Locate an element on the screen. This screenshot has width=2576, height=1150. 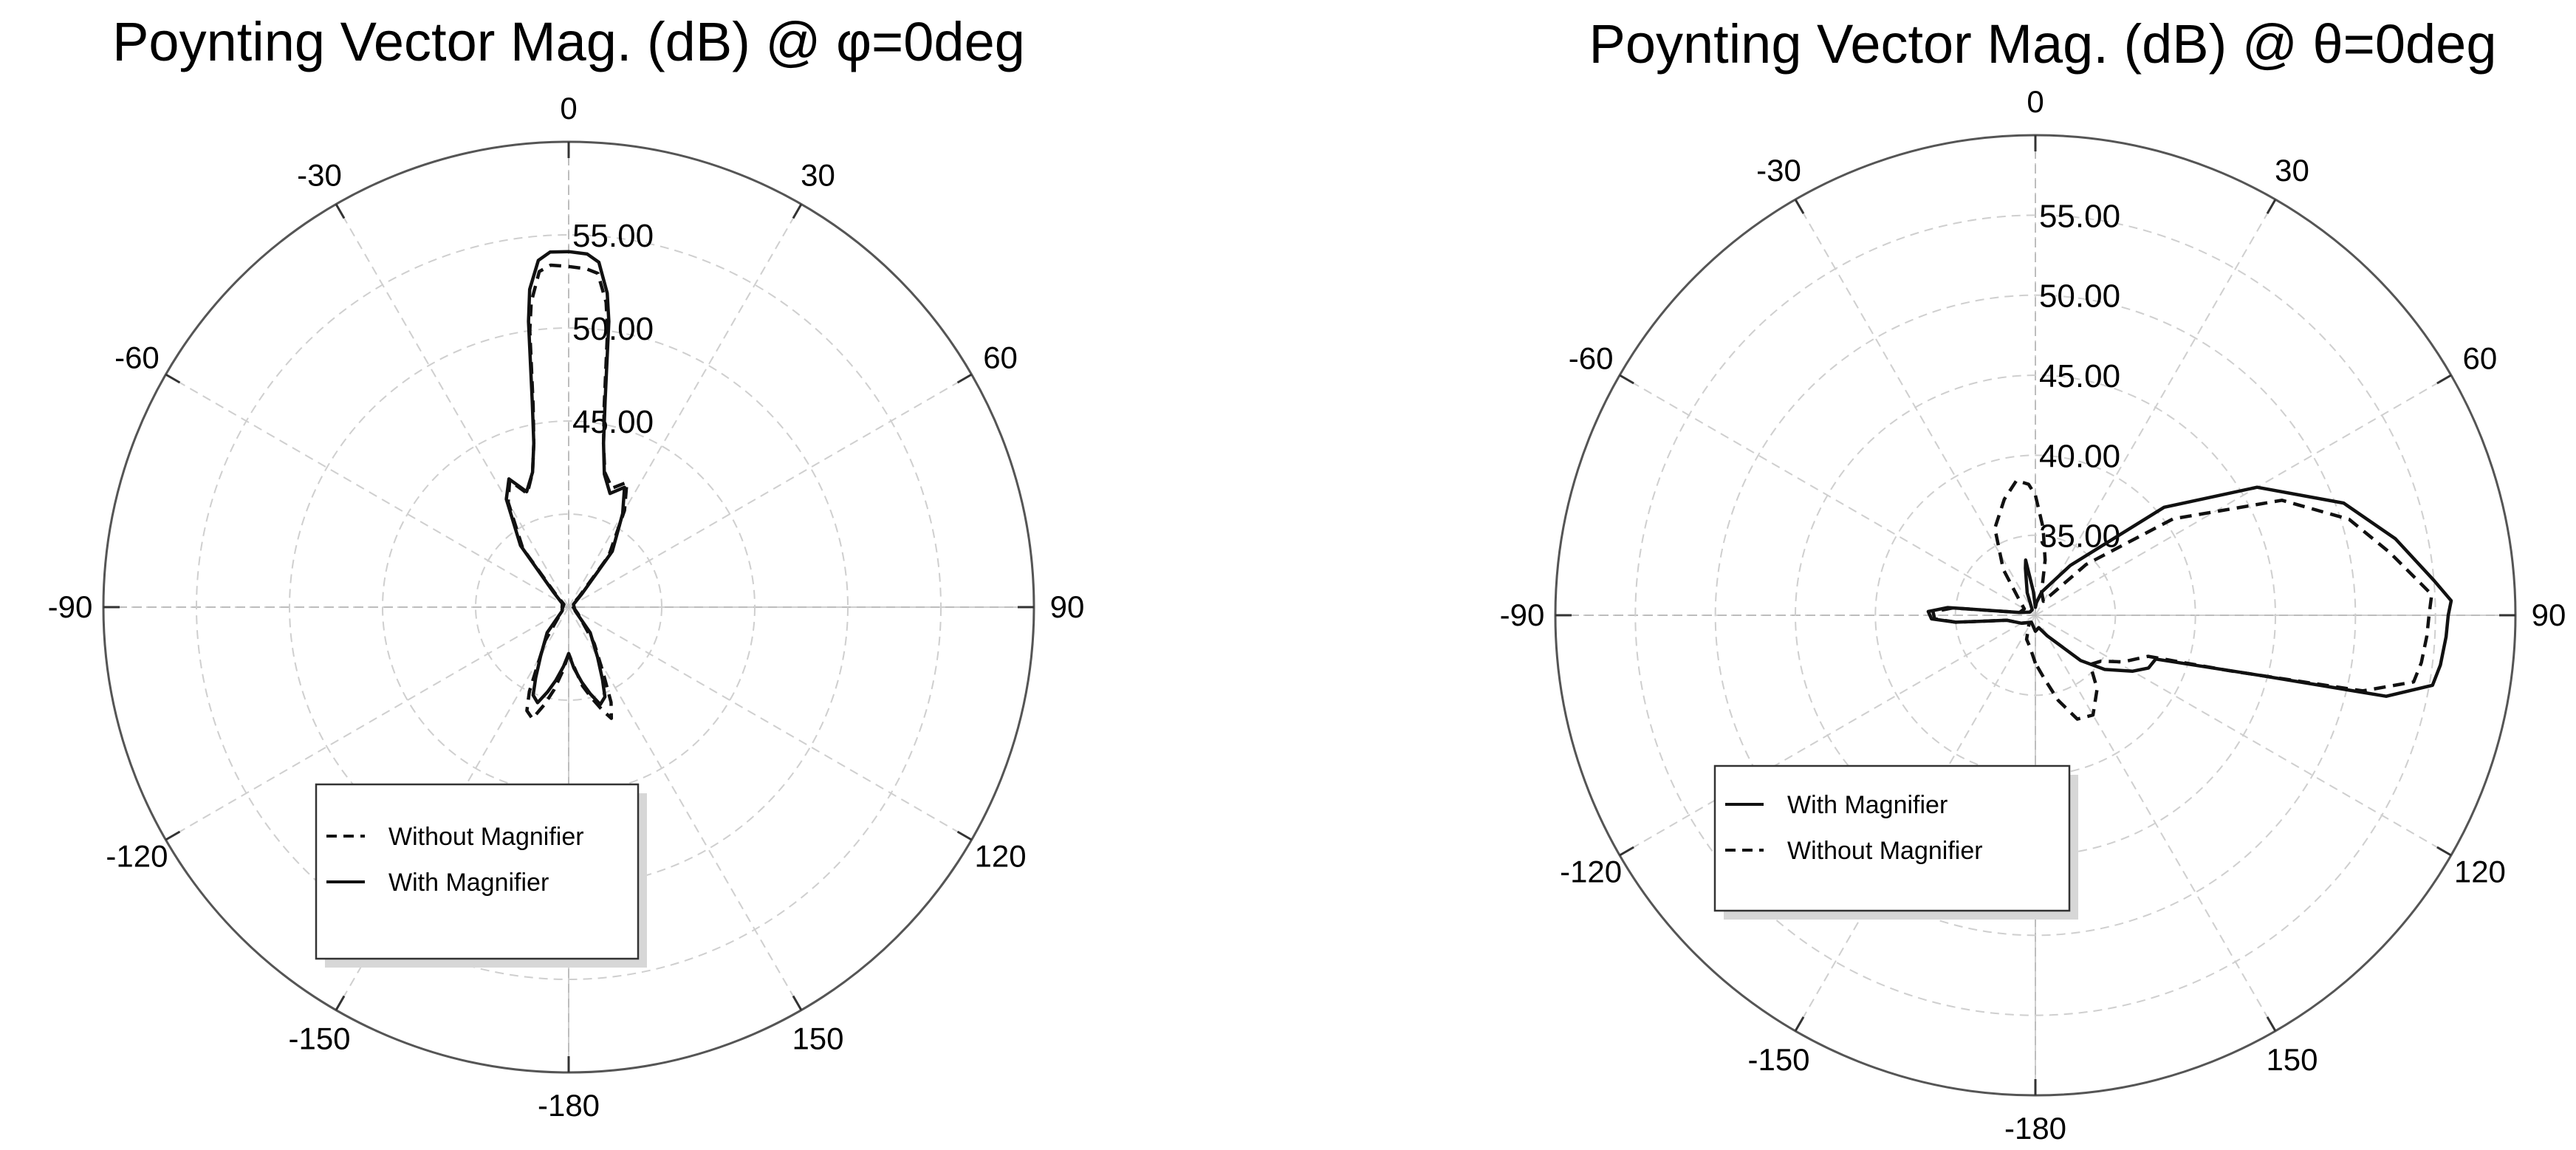
legend: Without Magnifier With Magnifier is located at coordinates (481, 875).